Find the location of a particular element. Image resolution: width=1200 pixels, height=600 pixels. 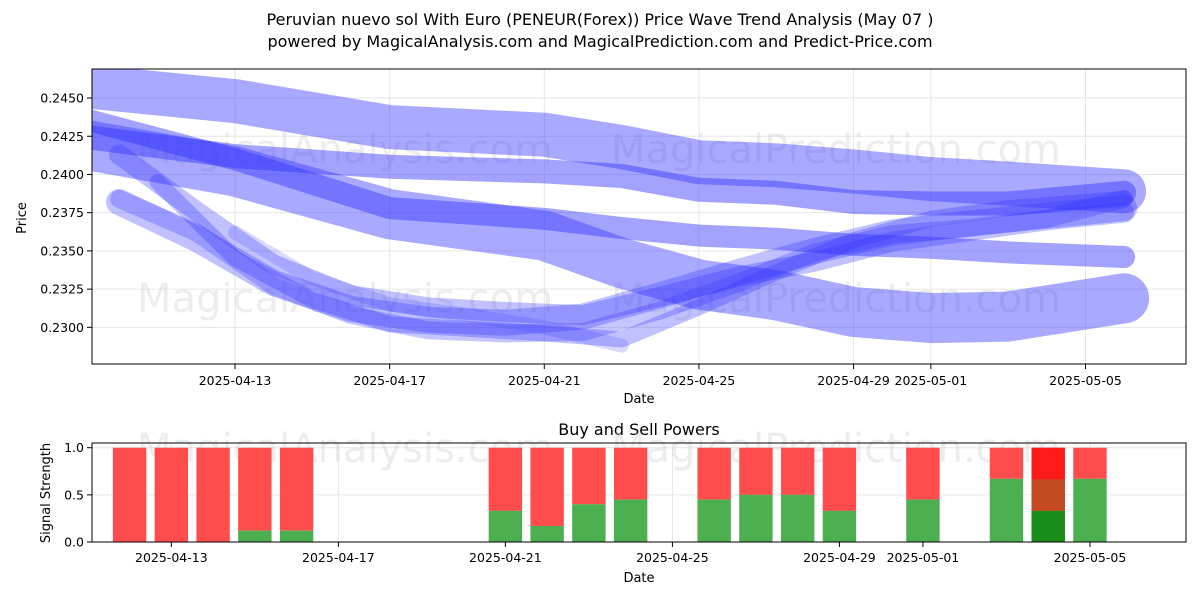

signal-y-tick-label: 0.5 is located at coordinates (74, 494).